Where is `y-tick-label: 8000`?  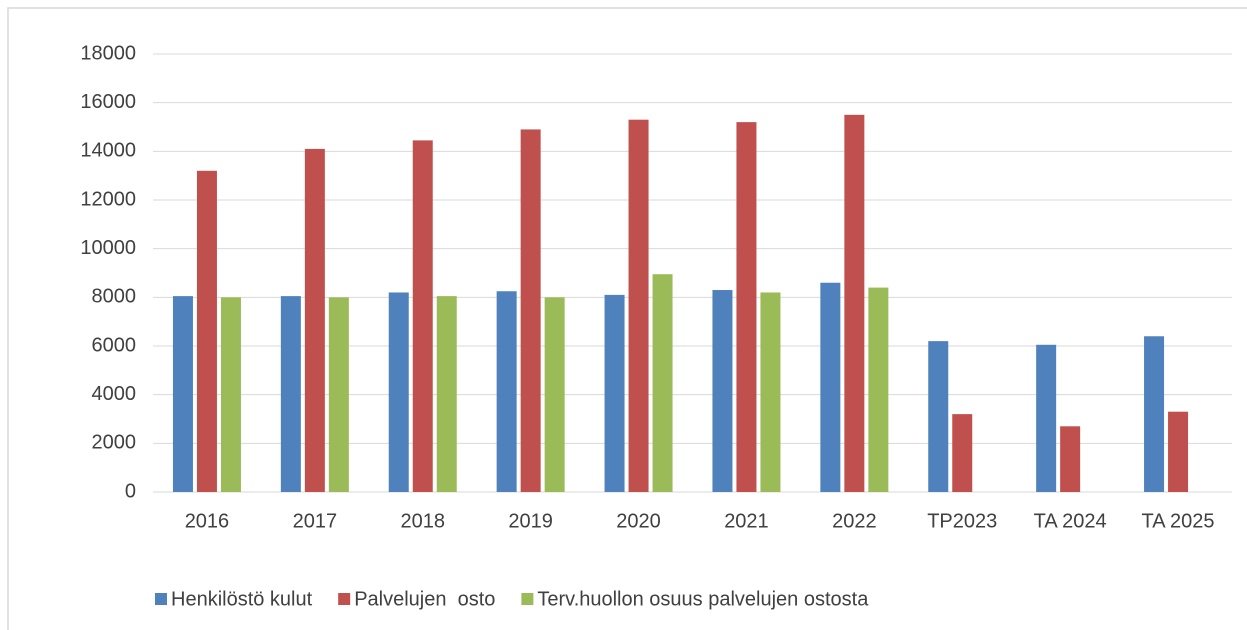 y-tick-label: 8000 is located at coordinates (114, 297).